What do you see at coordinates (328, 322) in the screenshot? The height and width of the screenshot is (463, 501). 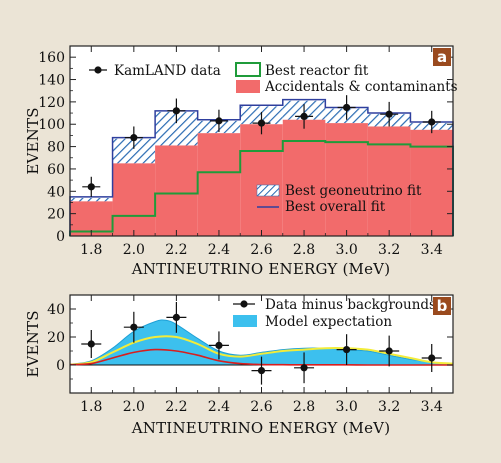 I see `legend-model-label: Model expectation` at bounding box center [328, 322].